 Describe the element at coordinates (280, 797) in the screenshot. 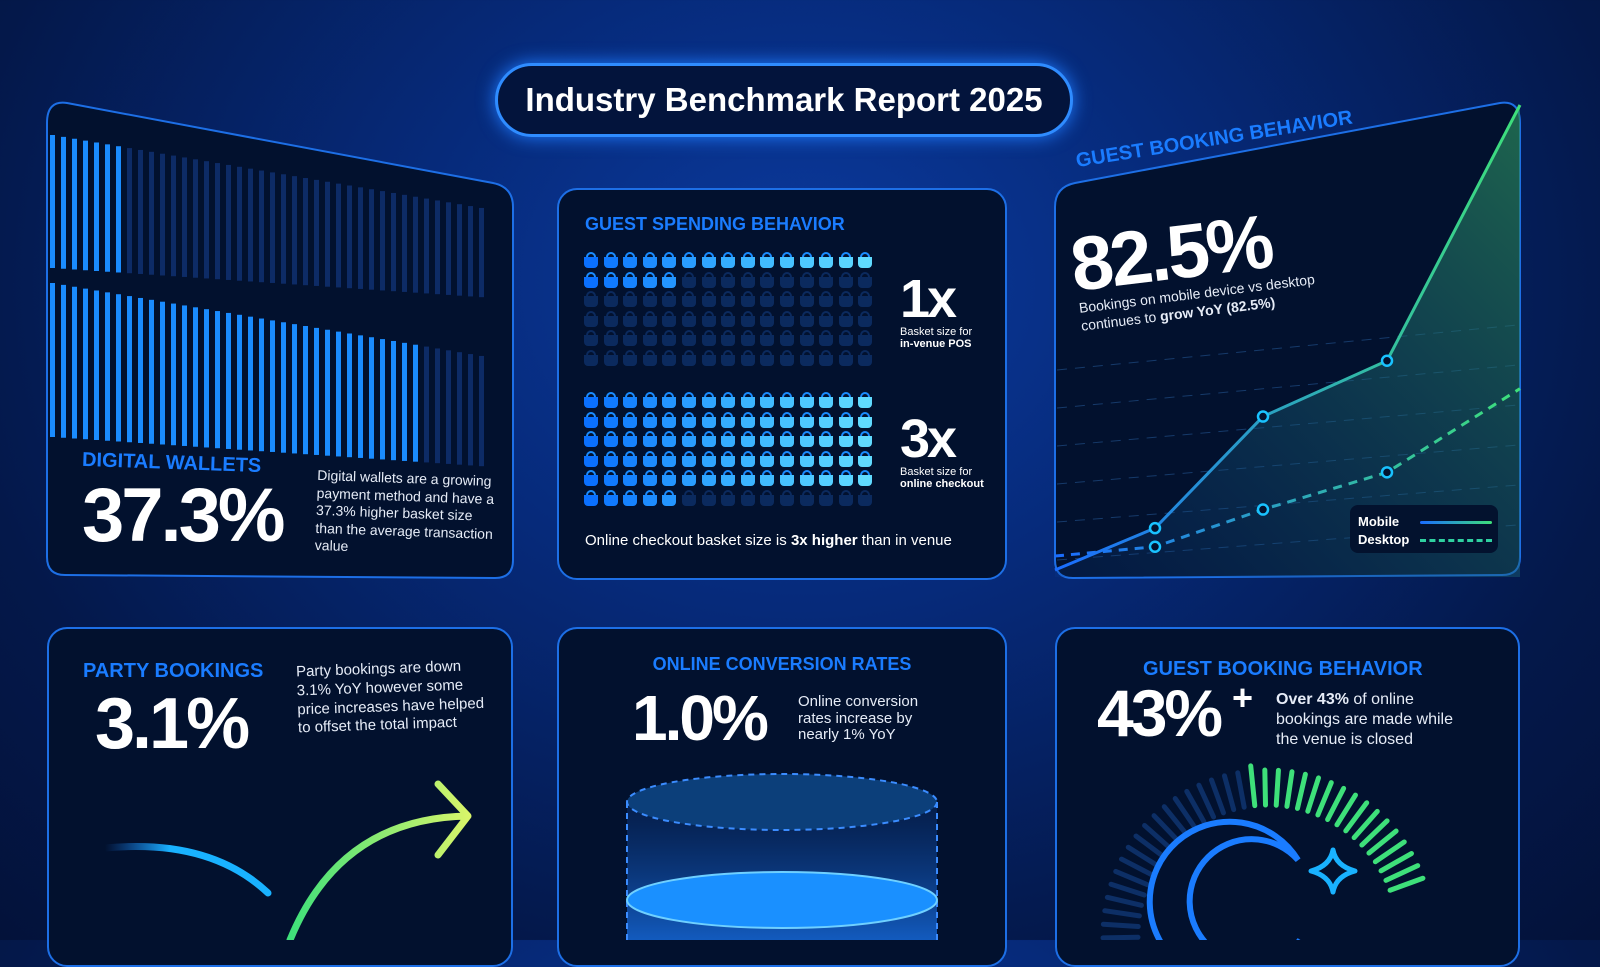

I see `party-panel` at that location.